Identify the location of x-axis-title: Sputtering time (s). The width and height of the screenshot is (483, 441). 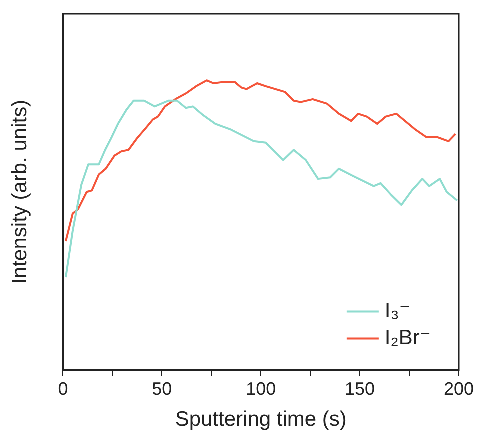
(261, 420).